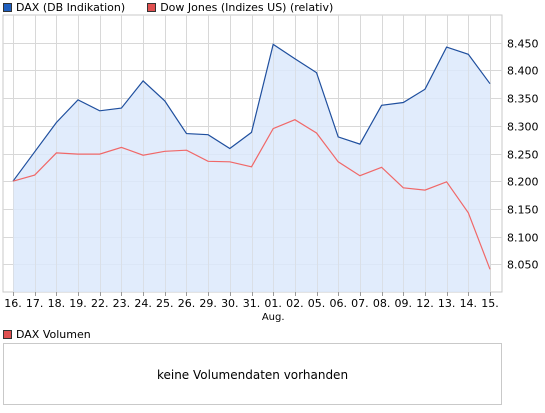 This screenshot has height=413, width=545. Describe the element at coordinates (78, 303) in the screenshot. I see `x-tick-label: 19.` at that location.